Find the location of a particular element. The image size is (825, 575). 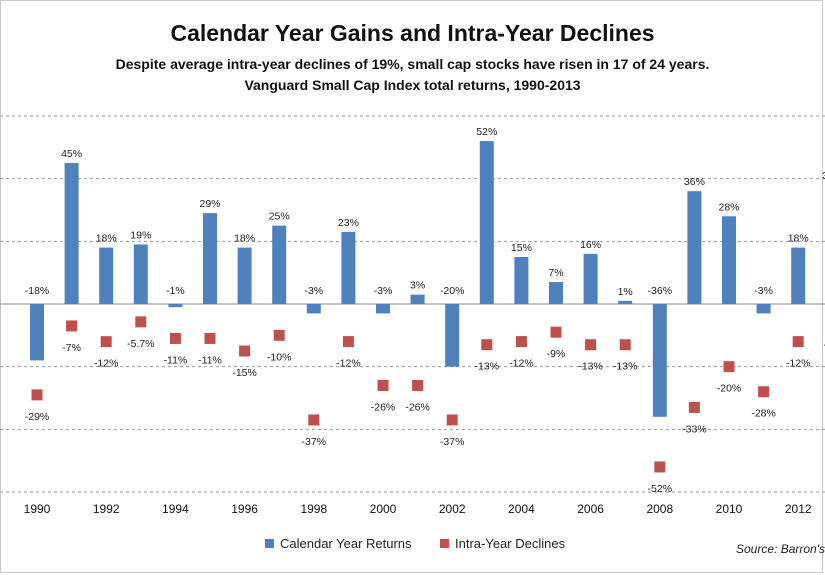

decline-data-label: -28% is located at coordinates (763, 414).